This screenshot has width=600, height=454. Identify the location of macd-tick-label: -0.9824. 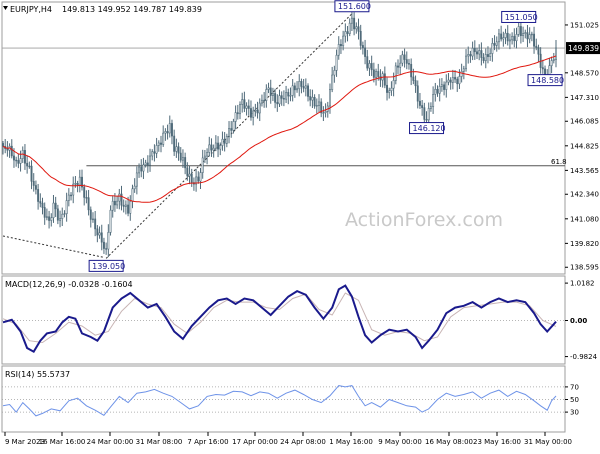
(584, 357).